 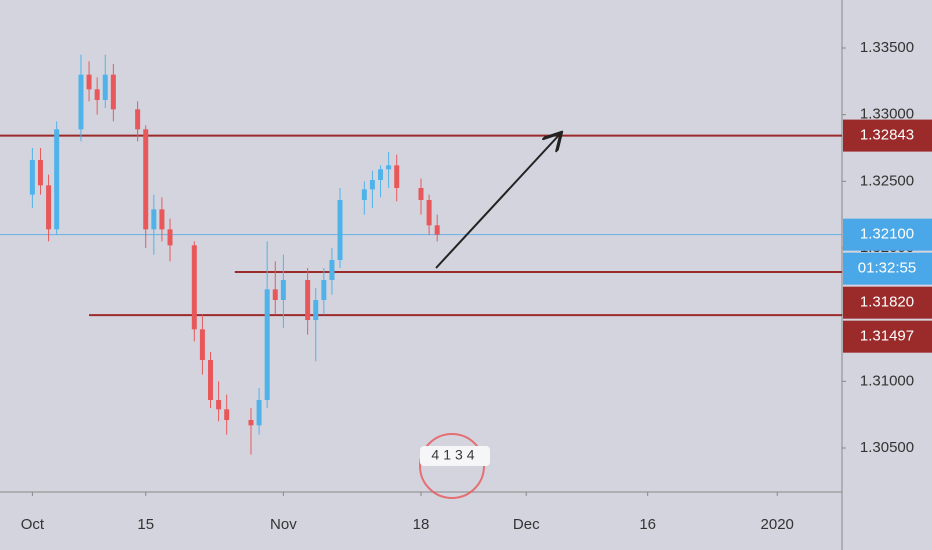 What do you see at coordinates (887, 380) in the screenshot?
I see `y-tick-label: 1.31000` at bounding box center [887, 380].